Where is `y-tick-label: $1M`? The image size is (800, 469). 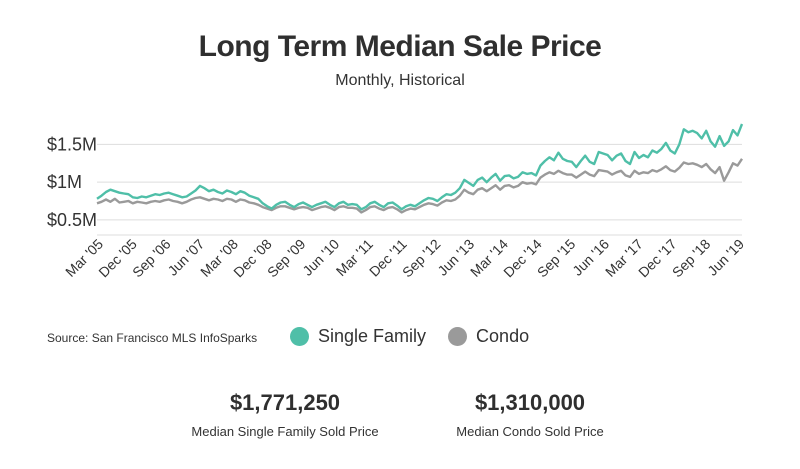 y-tick-label: $1M is located at coordinates (64, 182).